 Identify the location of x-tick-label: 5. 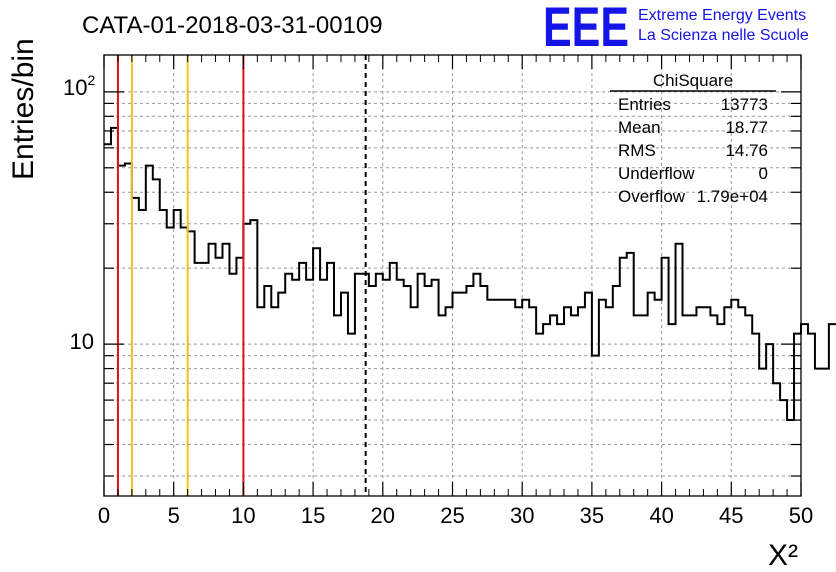
(174, 515).